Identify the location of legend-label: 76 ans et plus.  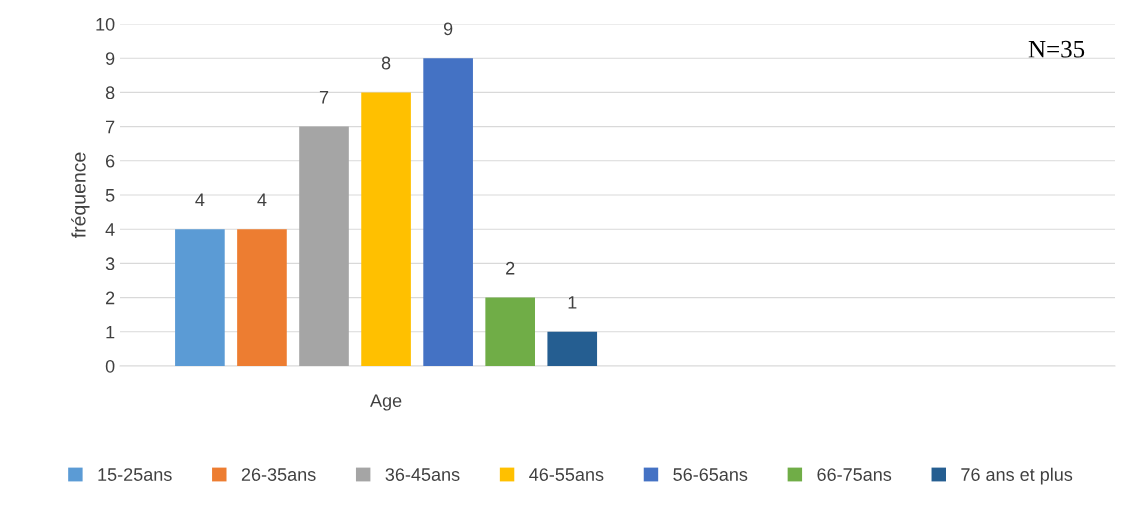
(1017, 476).